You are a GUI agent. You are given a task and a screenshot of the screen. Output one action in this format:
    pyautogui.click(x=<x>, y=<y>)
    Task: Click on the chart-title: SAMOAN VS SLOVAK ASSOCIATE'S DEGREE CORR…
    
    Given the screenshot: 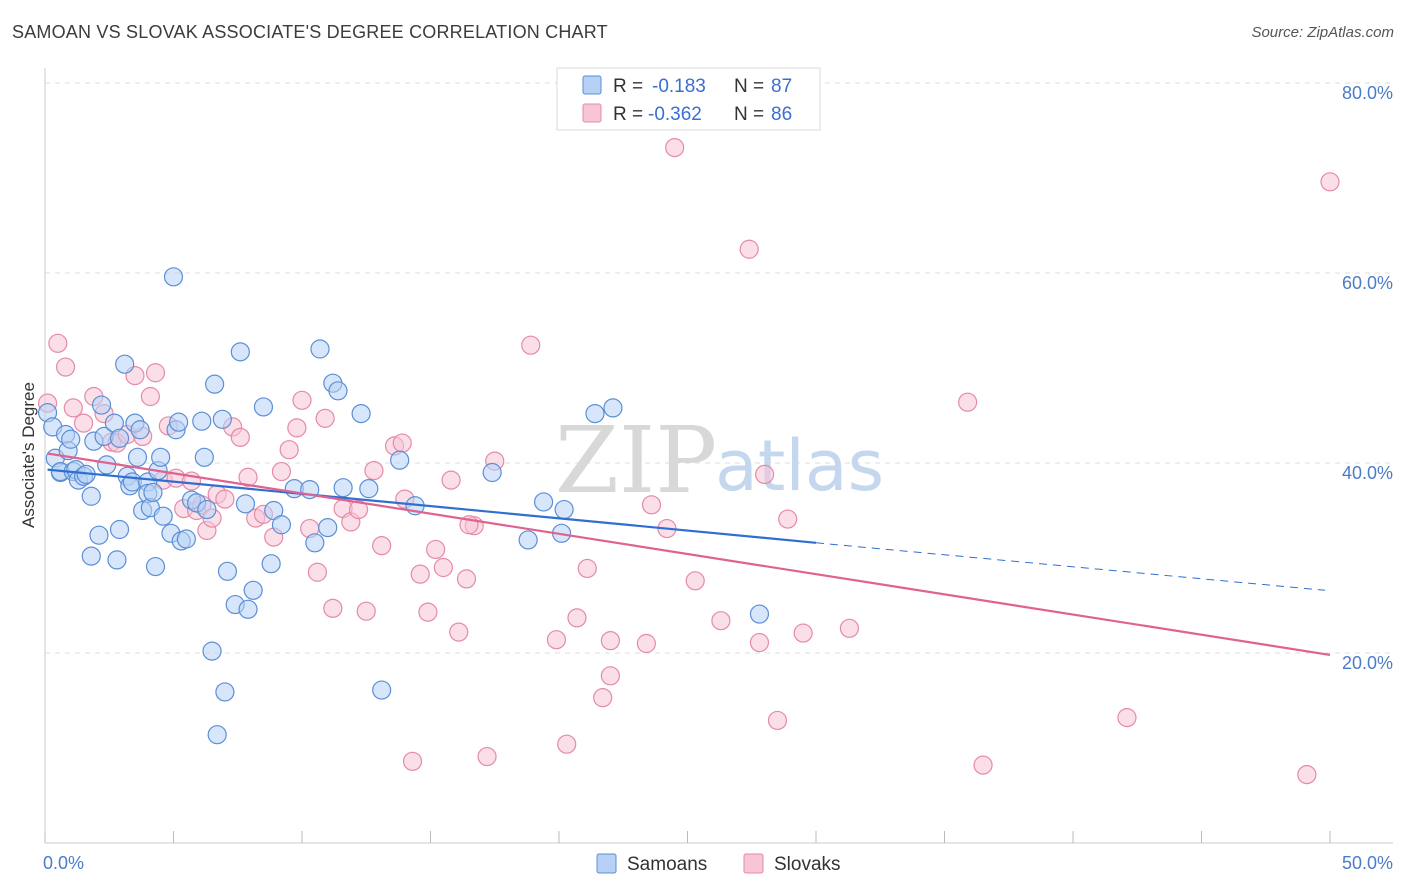 What is the action you would take?
    pyautogui.click(x=310, y=32)
    